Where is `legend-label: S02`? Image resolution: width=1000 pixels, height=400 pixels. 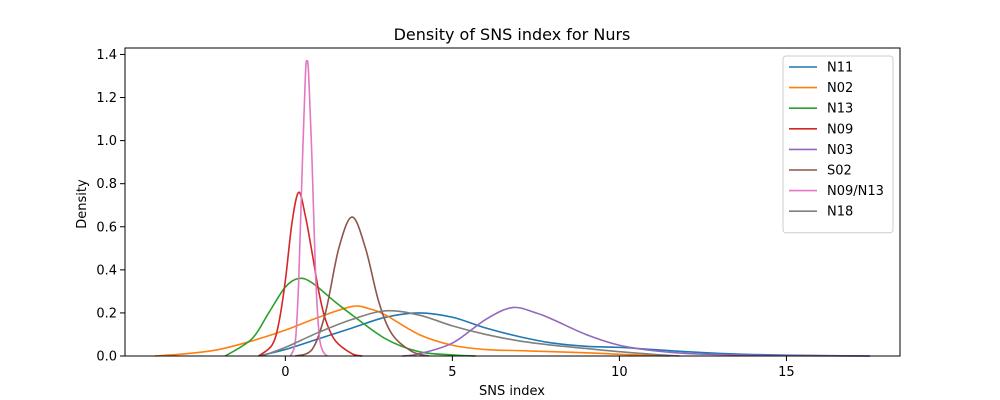 legend-label: S02 is located at coordinates (839, 171).